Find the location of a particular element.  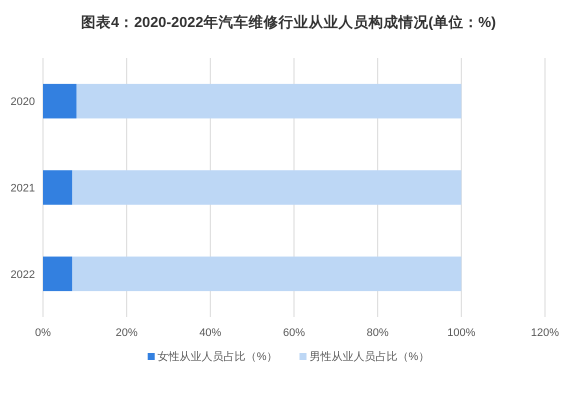

x-tick-label: 0% is located at coordinates (43, 333).